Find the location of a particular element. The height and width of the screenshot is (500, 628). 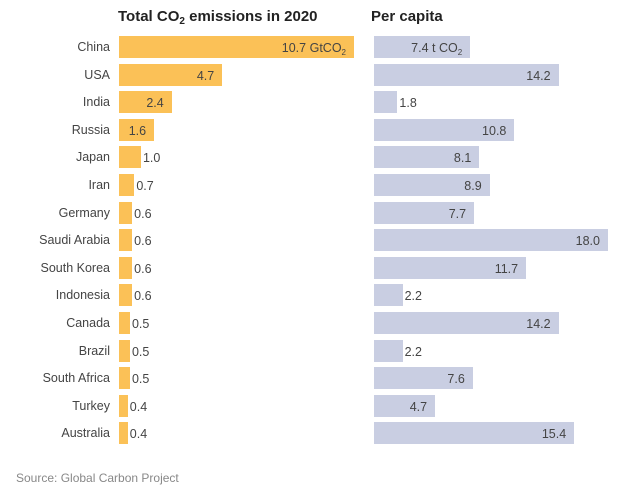

title-text: Total CO is located at coordinates (149, 16).